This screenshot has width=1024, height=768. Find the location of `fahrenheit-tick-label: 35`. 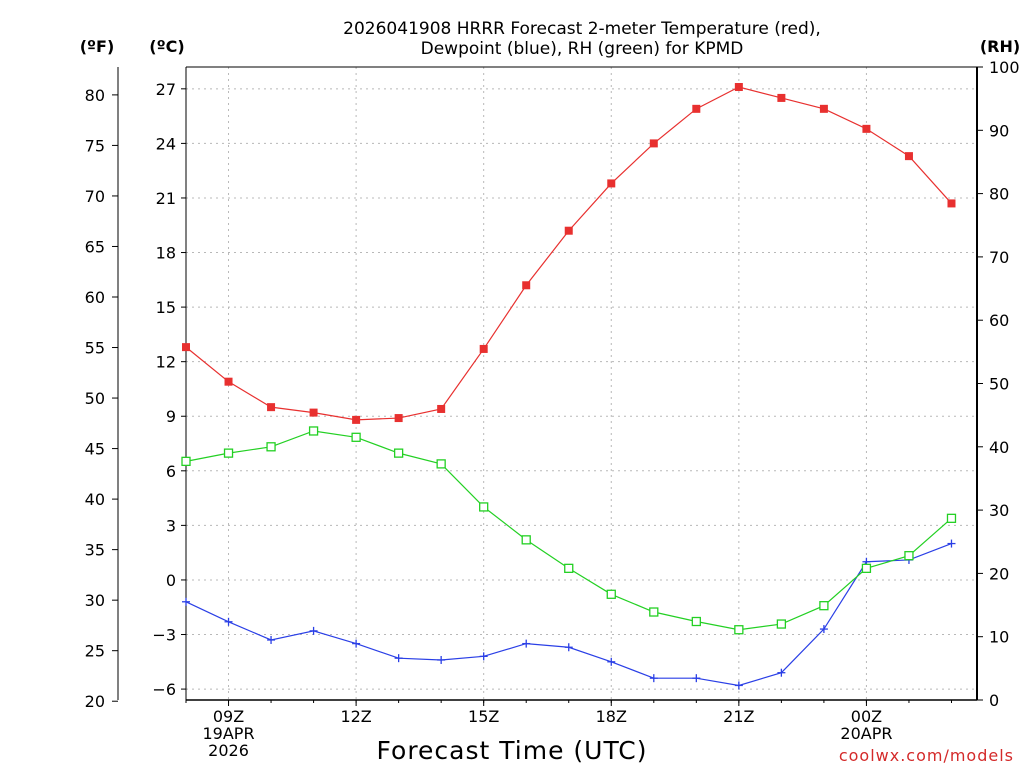

fahrenheit-tick-label: 35 is located at coordinates (95, 550).